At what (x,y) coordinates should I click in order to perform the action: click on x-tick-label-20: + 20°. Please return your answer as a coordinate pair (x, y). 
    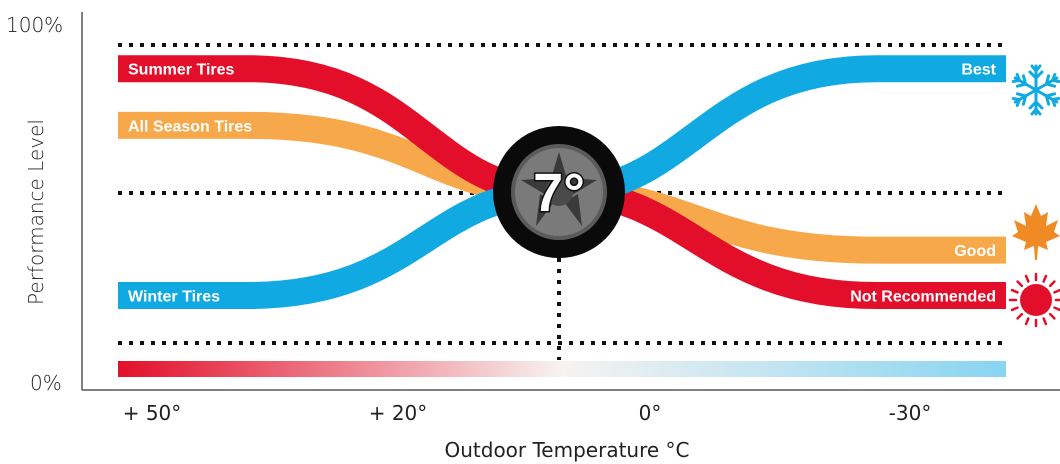
    Looking at the image, I should click on (398, 413).